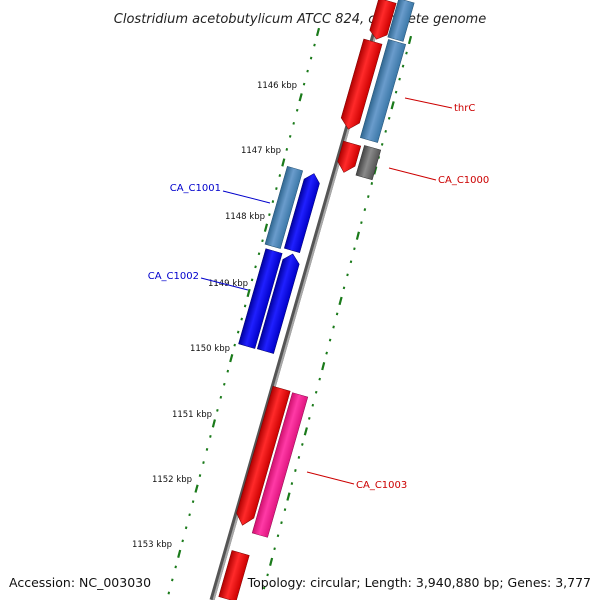 Image resolution: width=600 pixels, height=600 pixels. I want to click on feature-thrc-cds, so click(361, 85).